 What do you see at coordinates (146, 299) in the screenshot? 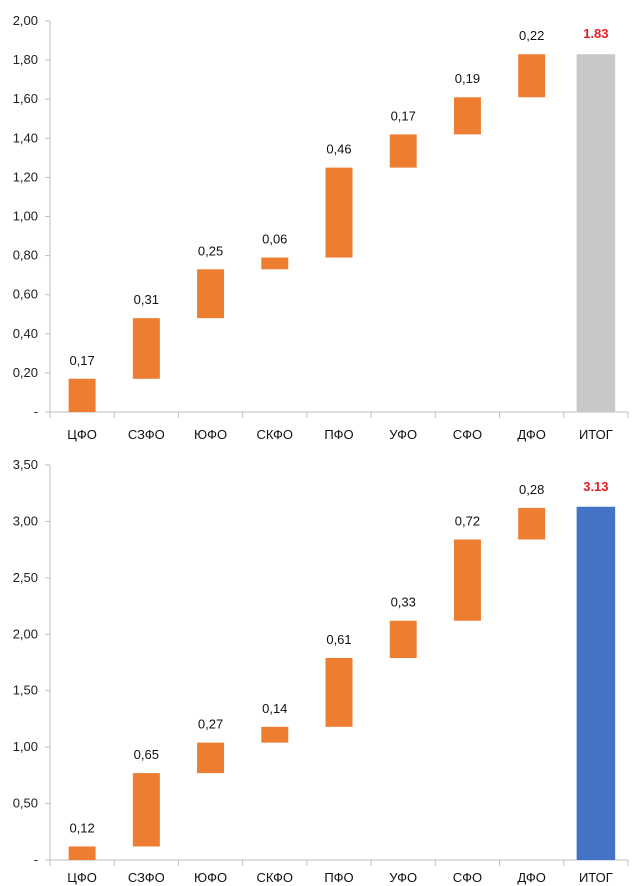
I see `data-label: 0,31` at bounding box center [146, 299].